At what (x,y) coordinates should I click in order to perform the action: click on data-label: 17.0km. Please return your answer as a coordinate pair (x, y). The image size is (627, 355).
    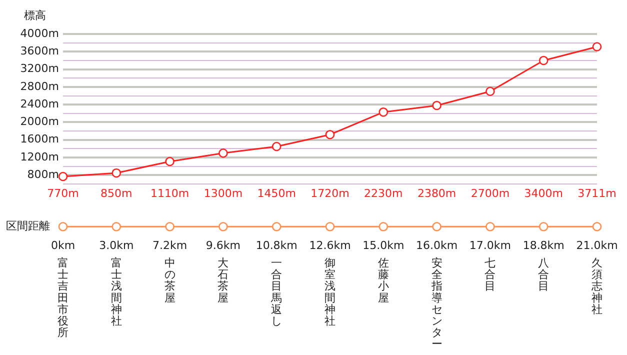
    Looking at the image, I should click on (490, 245).